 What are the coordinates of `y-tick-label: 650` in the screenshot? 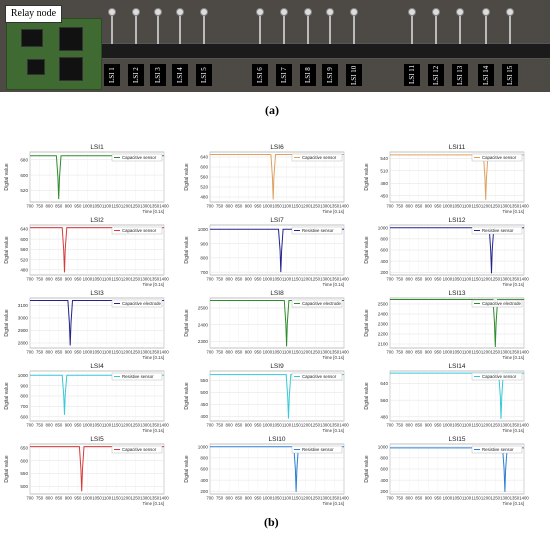 It's located at (24, 448).